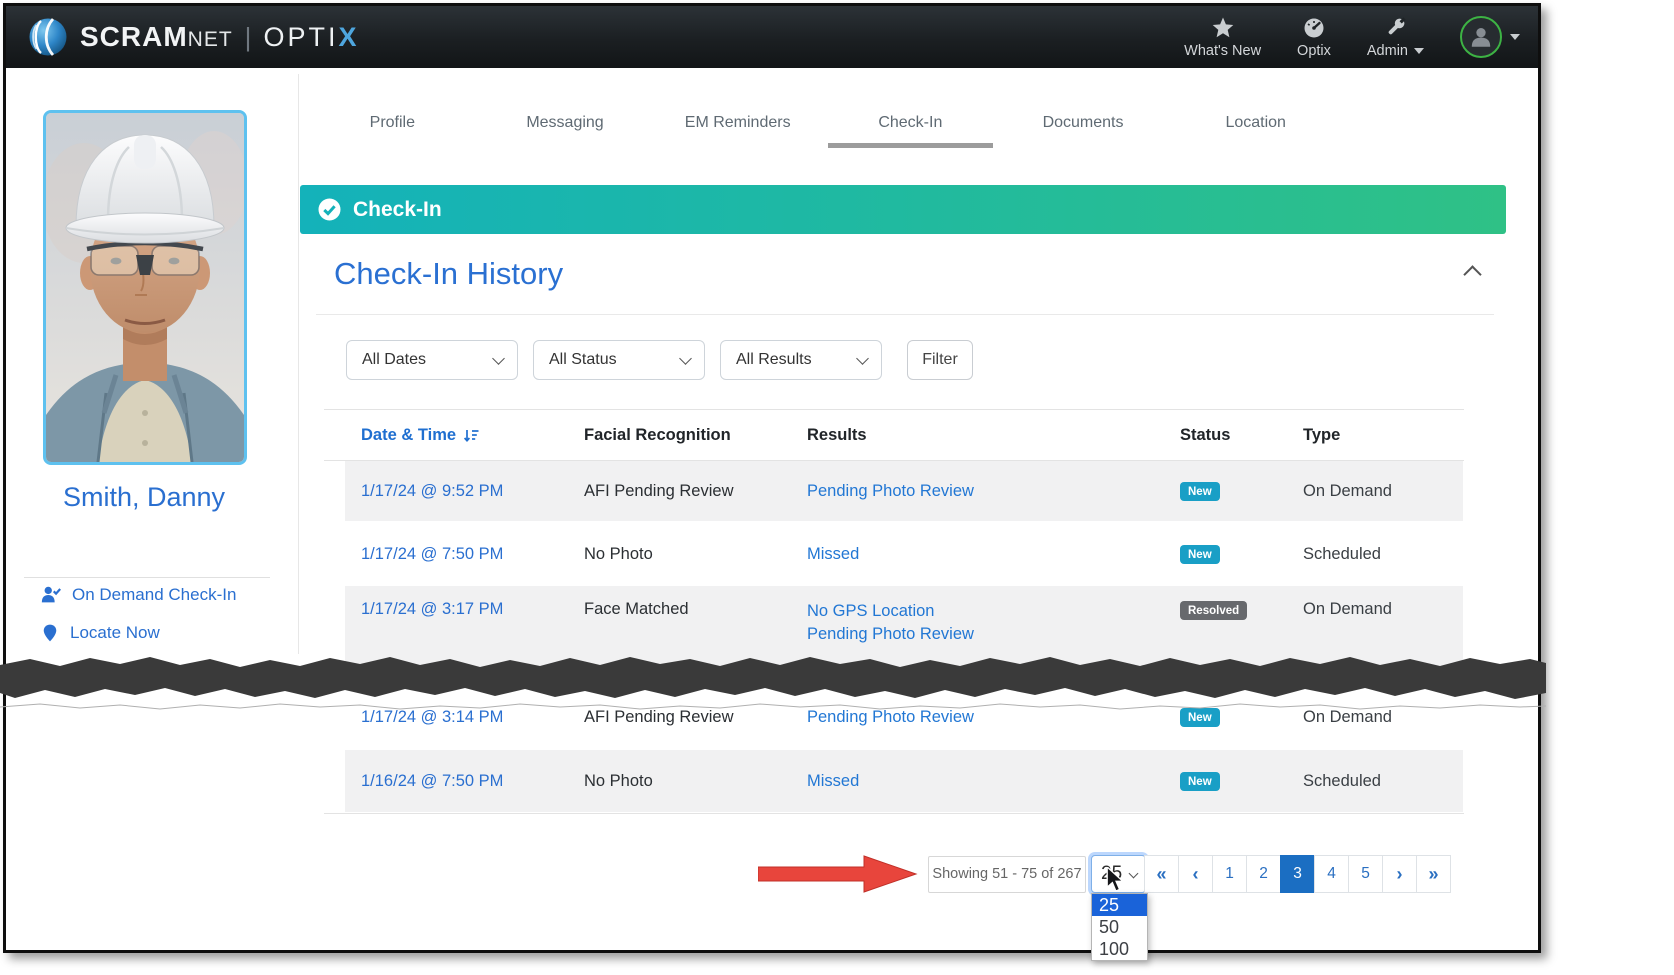  What do you see at coordinates (894, 409) in the screenshot?
I see `table-top-border` at bounding box center [894, 409].